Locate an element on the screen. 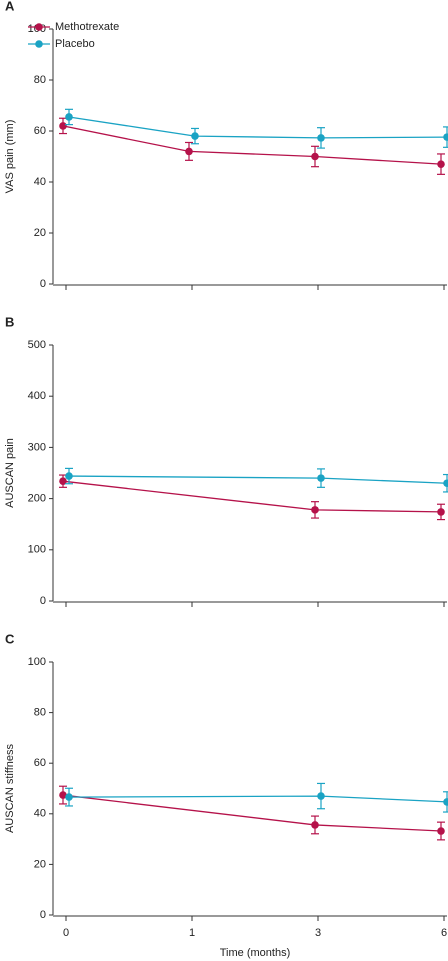 The height and width of the screenshot is (961, 448). panel-label: B is located at coordinates (9, 321).